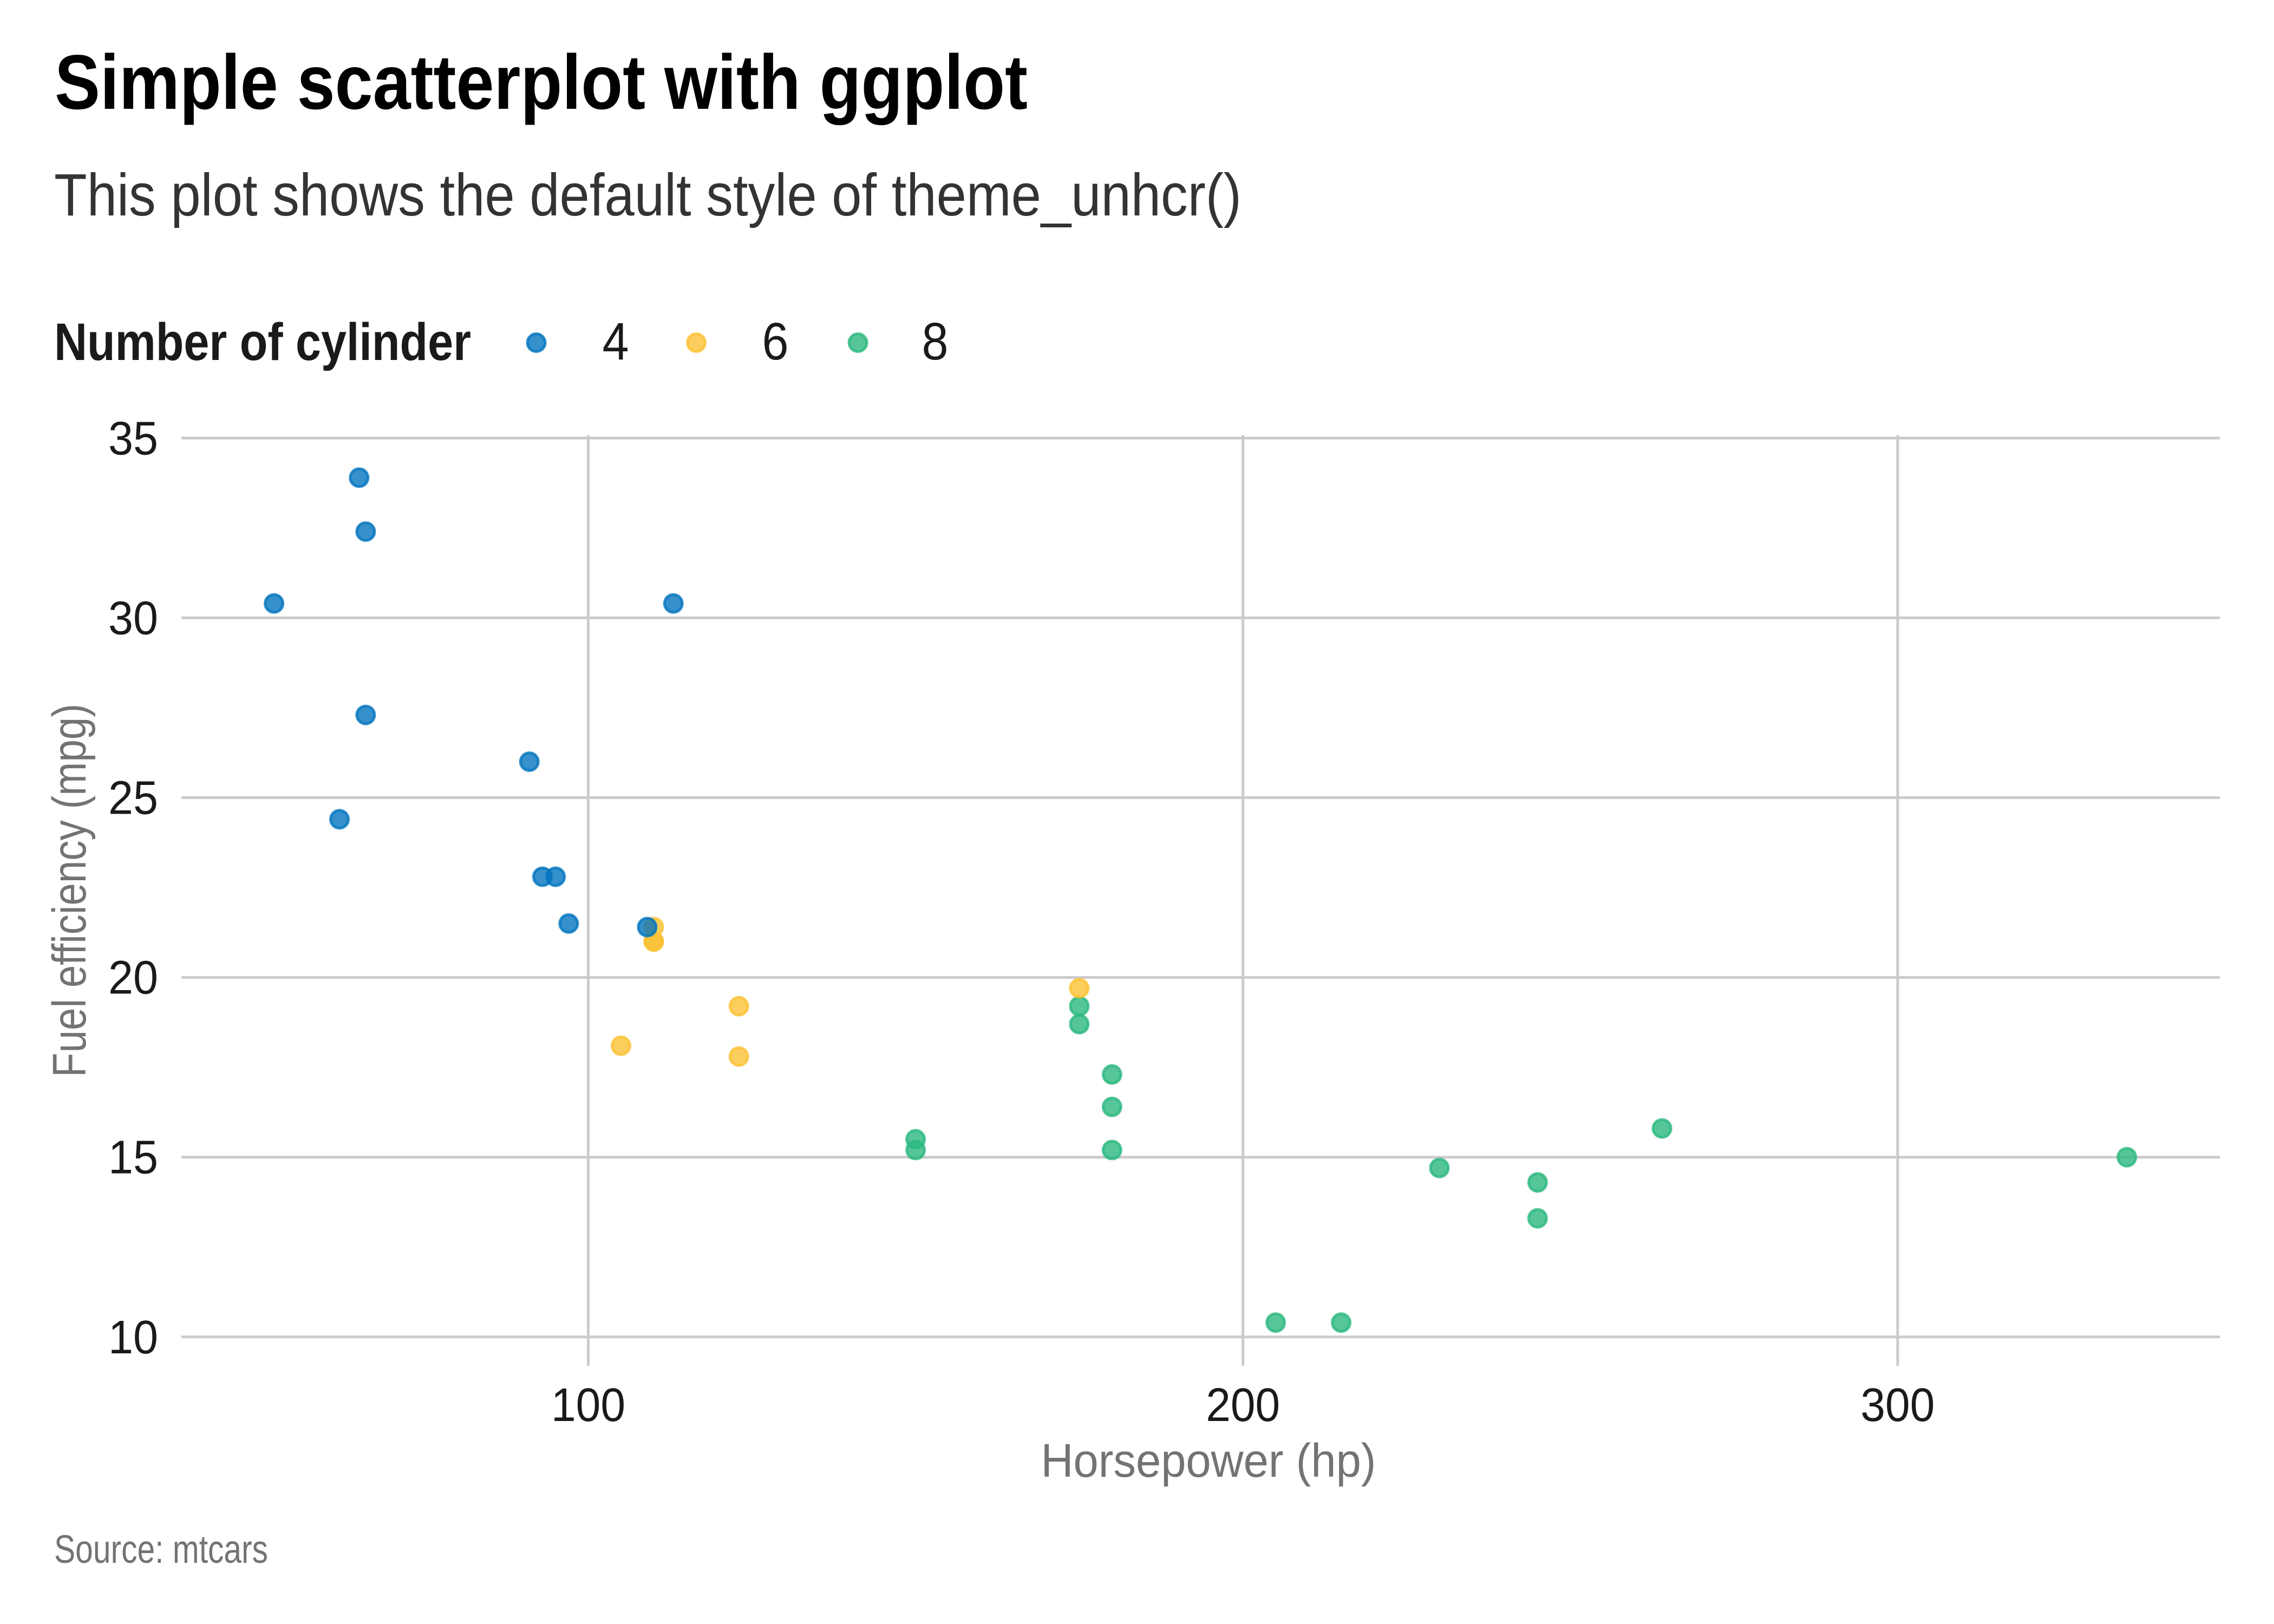 This screenshot has height=1624, width=2274. What do you see at coordinates (936, 341) in the screenshot?
I see `svg-text: 8` at bounding box center [936, 341].